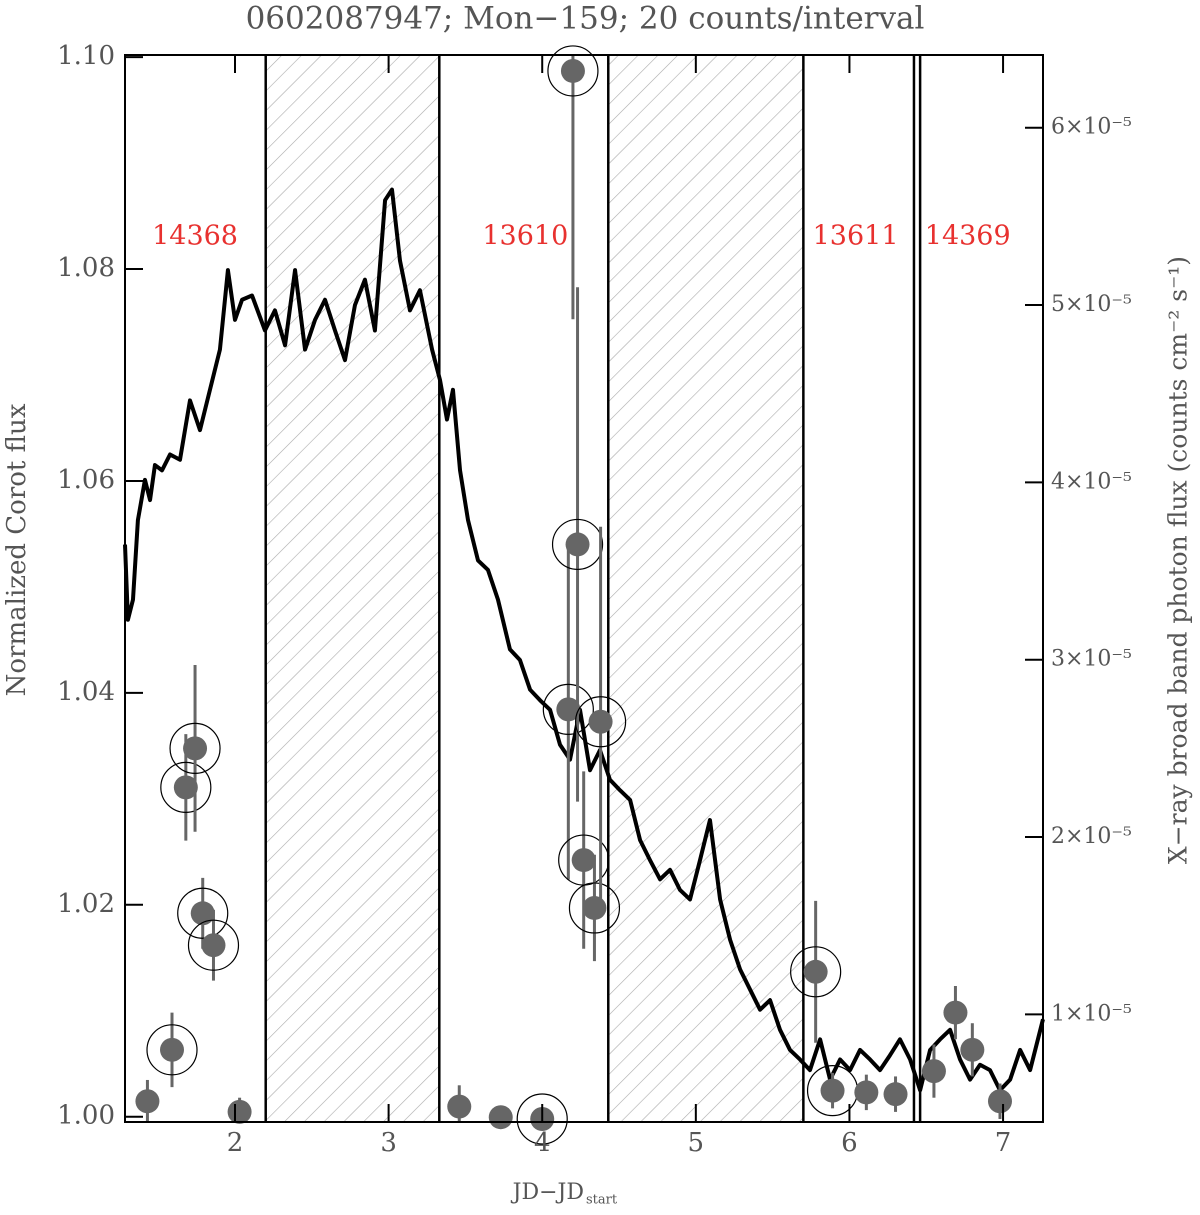  What do you see at coordinates (17, 549) in the screenshot?
I see `y-axis-label: Normalized Corot flux` at bounding box center [17, 549].